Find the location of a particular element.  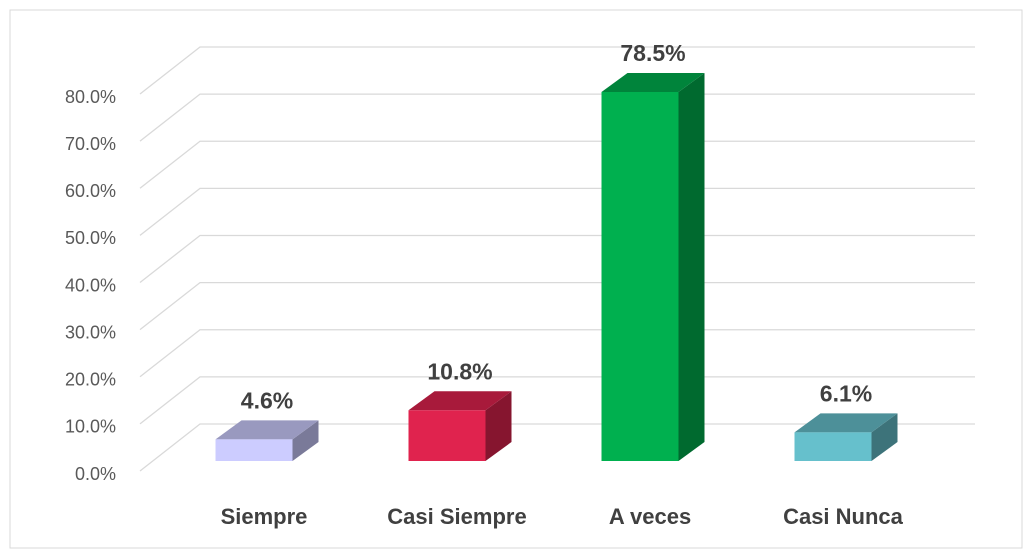

y-tick-label: 0.0% is located at coordinates (95, 474).